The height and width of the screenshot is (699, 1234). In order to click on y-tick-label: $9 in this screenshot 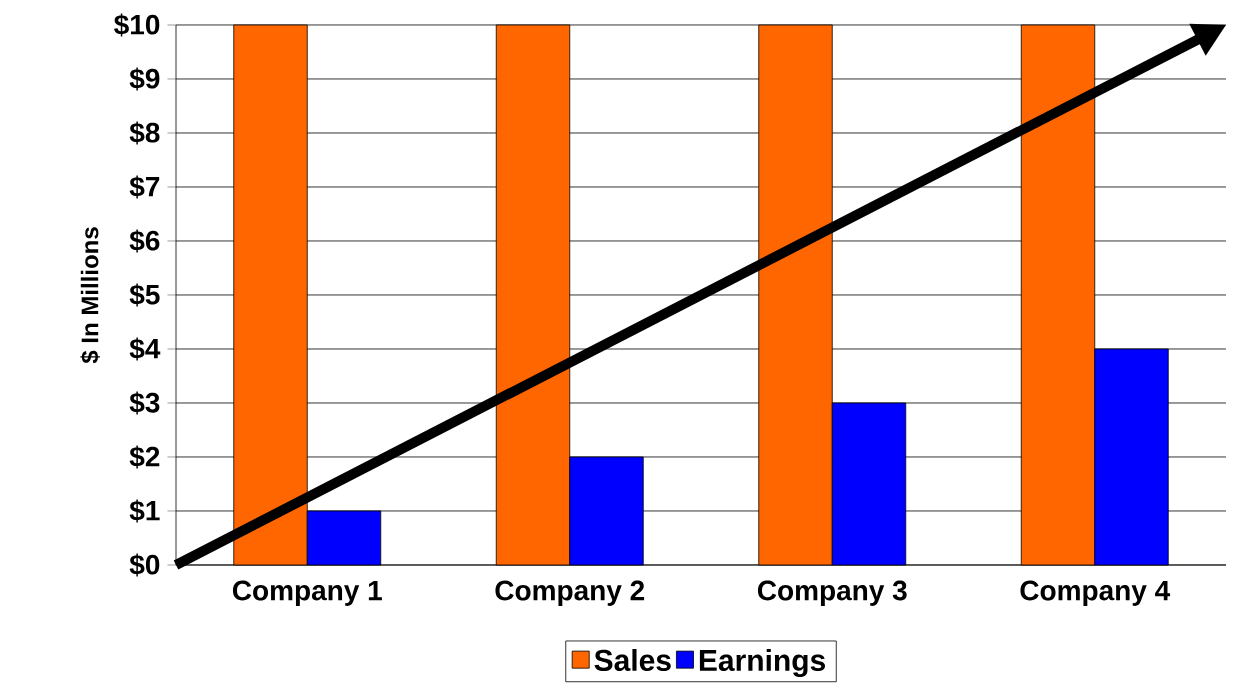, I will do `click(144, 79)`.